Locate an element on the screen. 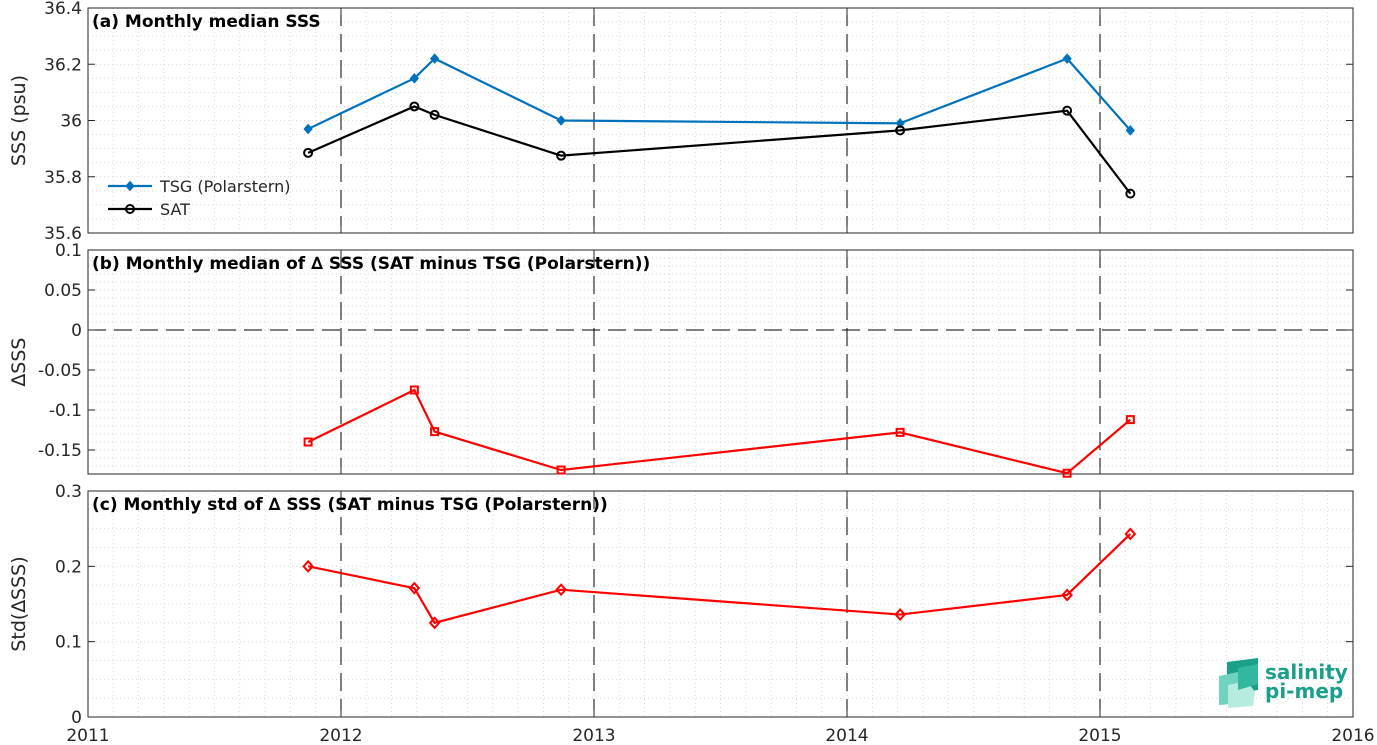  y-tick-label: 35.6 is located at coordinates (63, 234).